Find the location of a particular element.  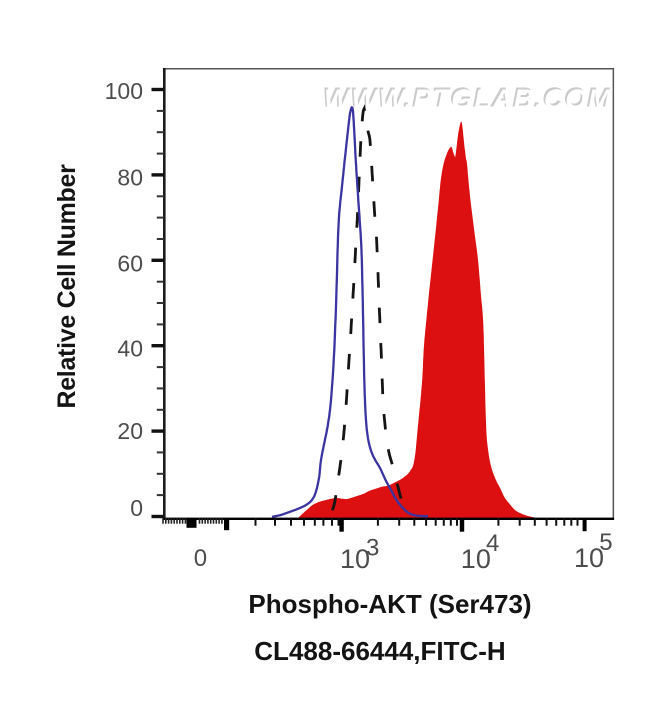

svg-text: CL488-66444,FITC-H is located at coordinates (379, 651).